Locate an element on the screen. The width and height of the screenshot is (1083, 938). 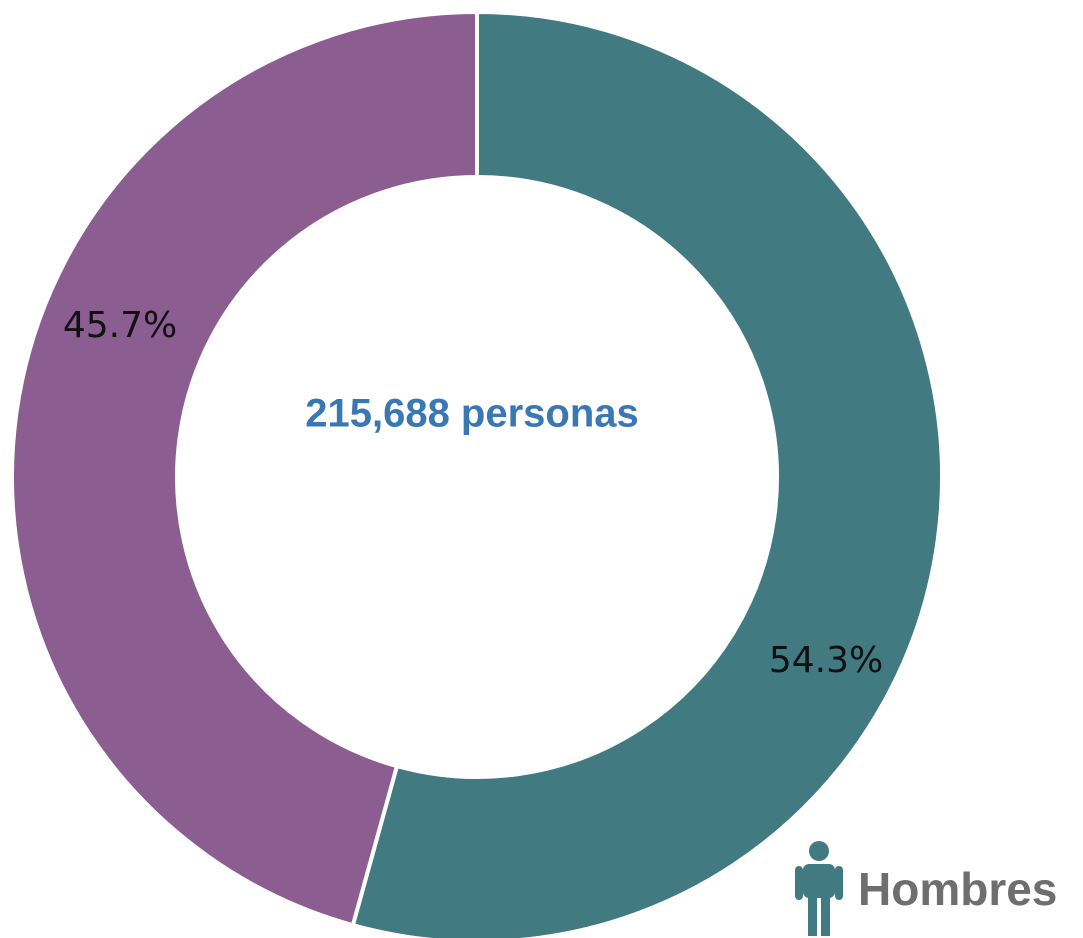
legend-icon is located at coordinates (819, 888).